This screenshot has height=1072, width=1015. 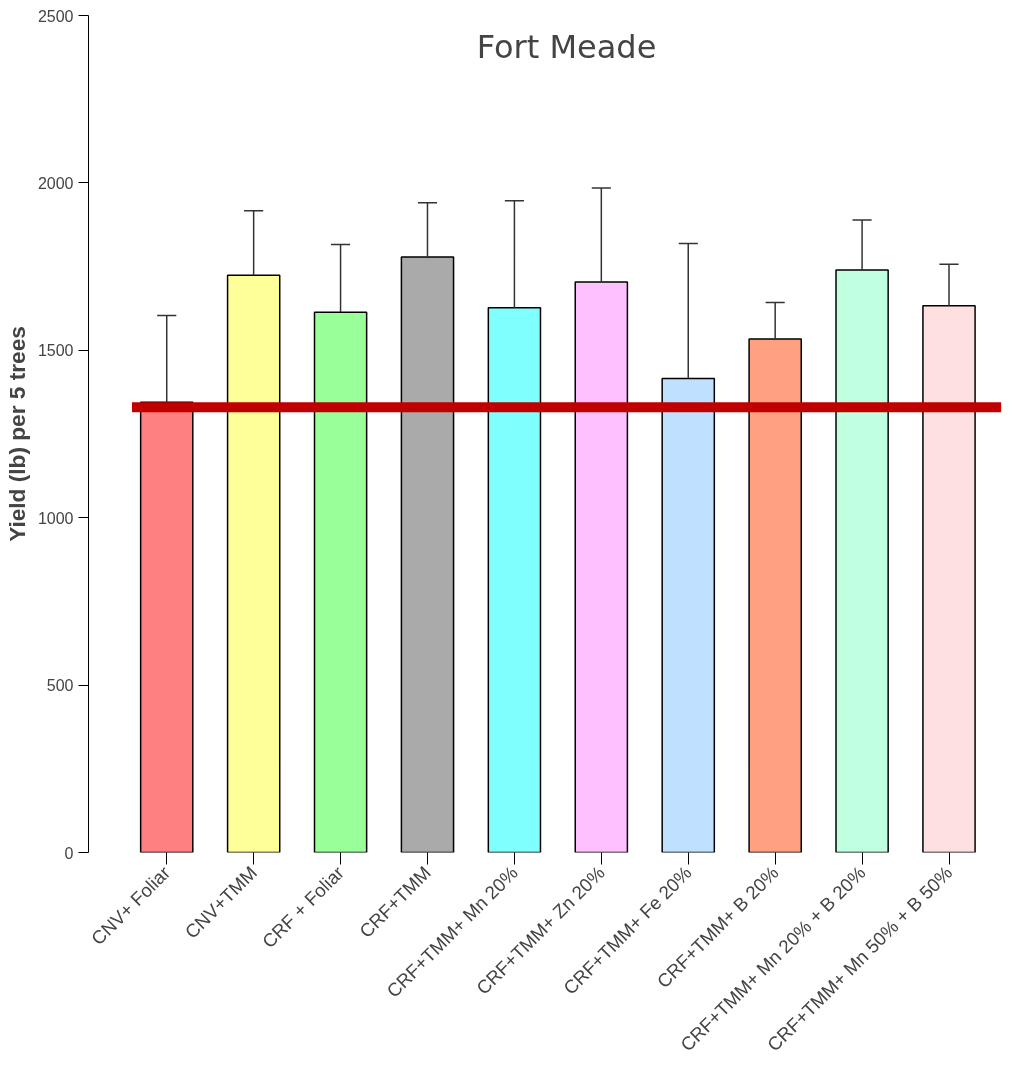 I want to click on y-tick-label: 500, so click(x=60, y=686).